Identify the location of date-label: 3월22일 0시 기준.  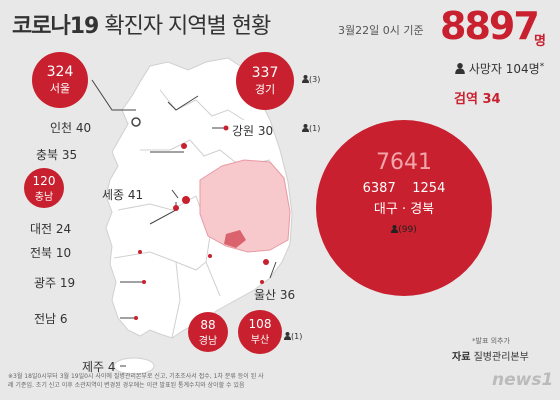
(381, 30).